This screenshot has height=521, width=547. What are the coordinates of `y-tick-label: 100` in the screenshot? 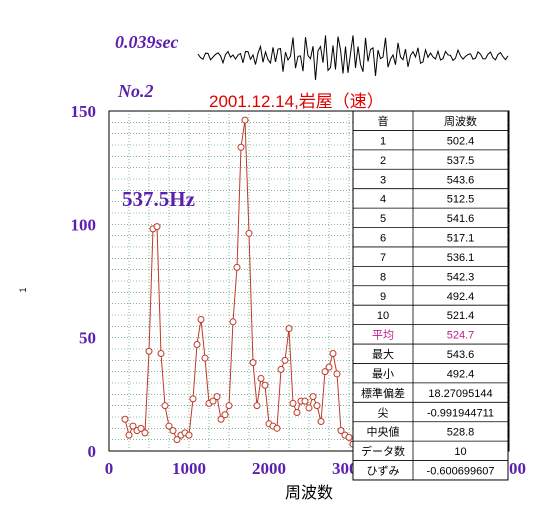 It's located at (84, 224).